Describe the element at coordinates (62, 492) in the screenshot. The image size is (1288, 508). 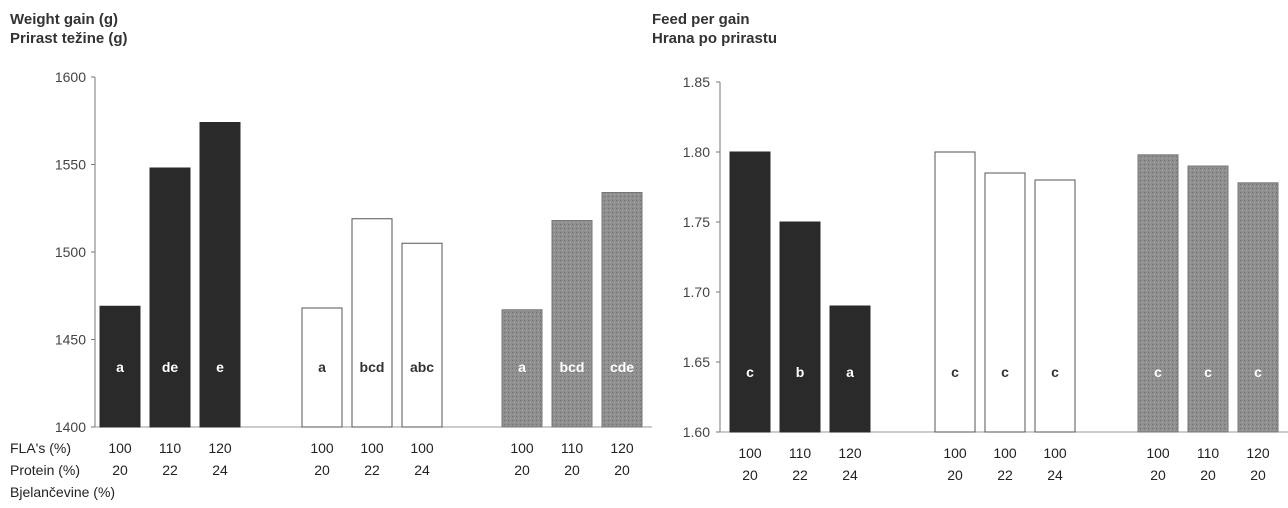
I see `row-label: Bjelančevine (%)` at that location.